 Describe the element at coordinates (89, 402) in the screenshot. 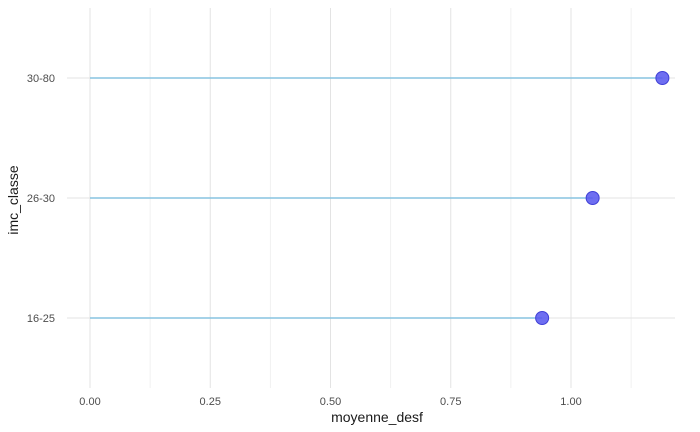

I see `x-tick-label: 0.00` at that location.